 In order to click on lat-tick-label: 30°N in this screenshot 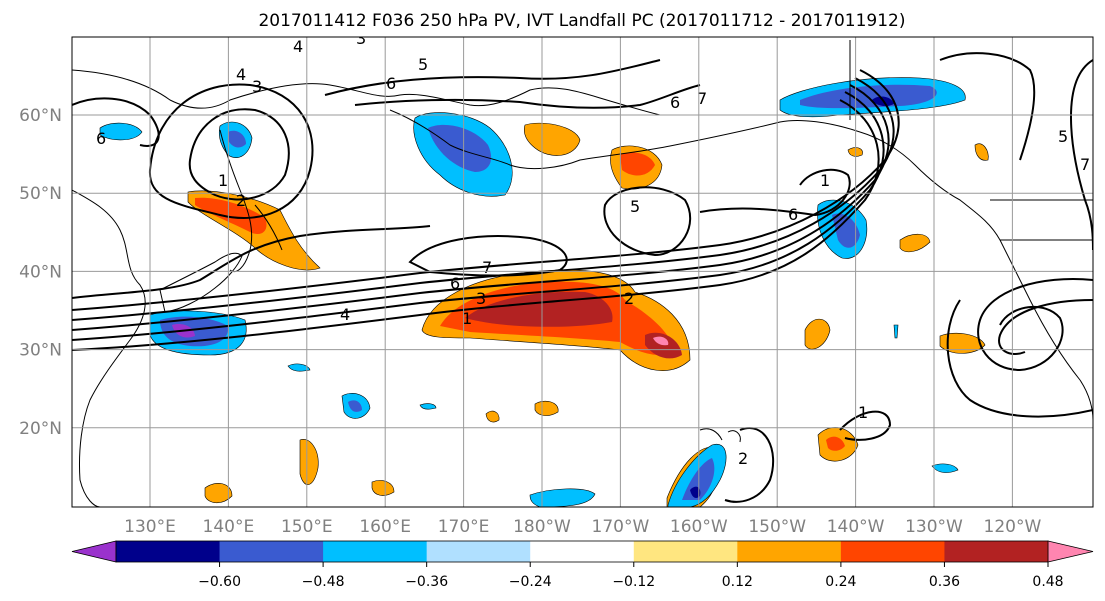, I will do `click(40, 351)`.